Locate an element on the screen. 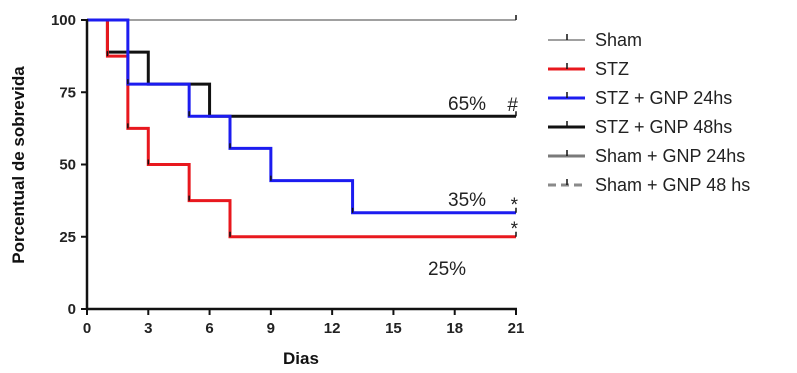 The height and width of the screenshot is (373, 797). significance-symbol: # is located at coordinates (512, 105).